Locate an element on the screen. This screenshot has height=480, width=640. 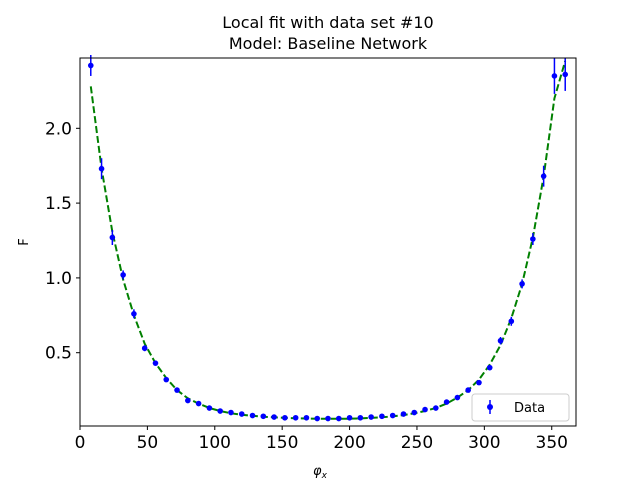
x-tick-label: 50 is located at coordinates (148, 443).